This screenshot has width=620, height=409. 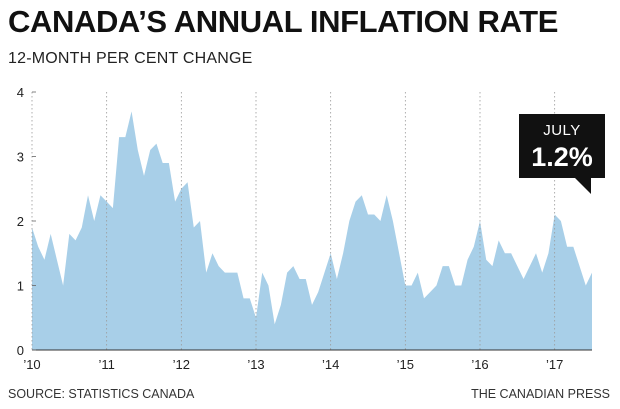 I want to click on y-tick-label: 1, so click(x=20, y=286).